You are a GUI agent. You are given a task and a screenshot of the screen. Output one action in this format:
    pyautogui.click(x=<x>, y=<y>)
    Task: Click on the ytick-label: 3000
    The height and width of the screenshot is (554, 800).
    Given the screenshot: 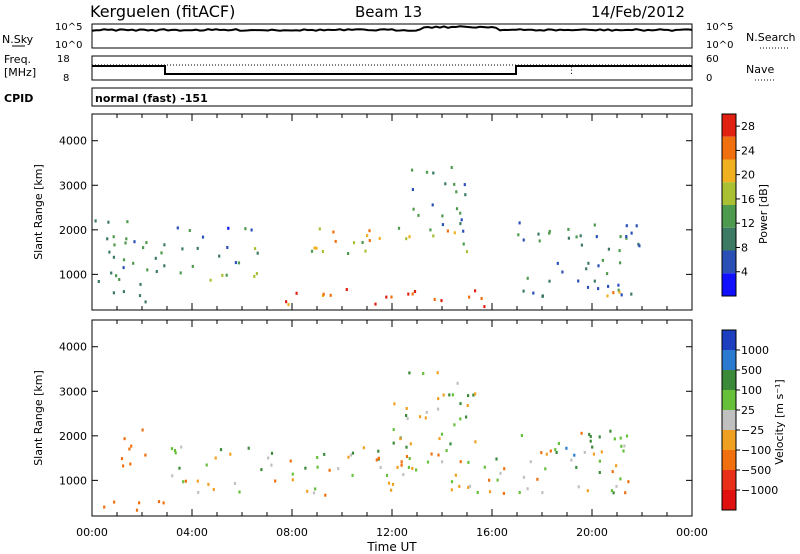 What is the action you would take?
    pyautogui.click(x=73, y=391)
    